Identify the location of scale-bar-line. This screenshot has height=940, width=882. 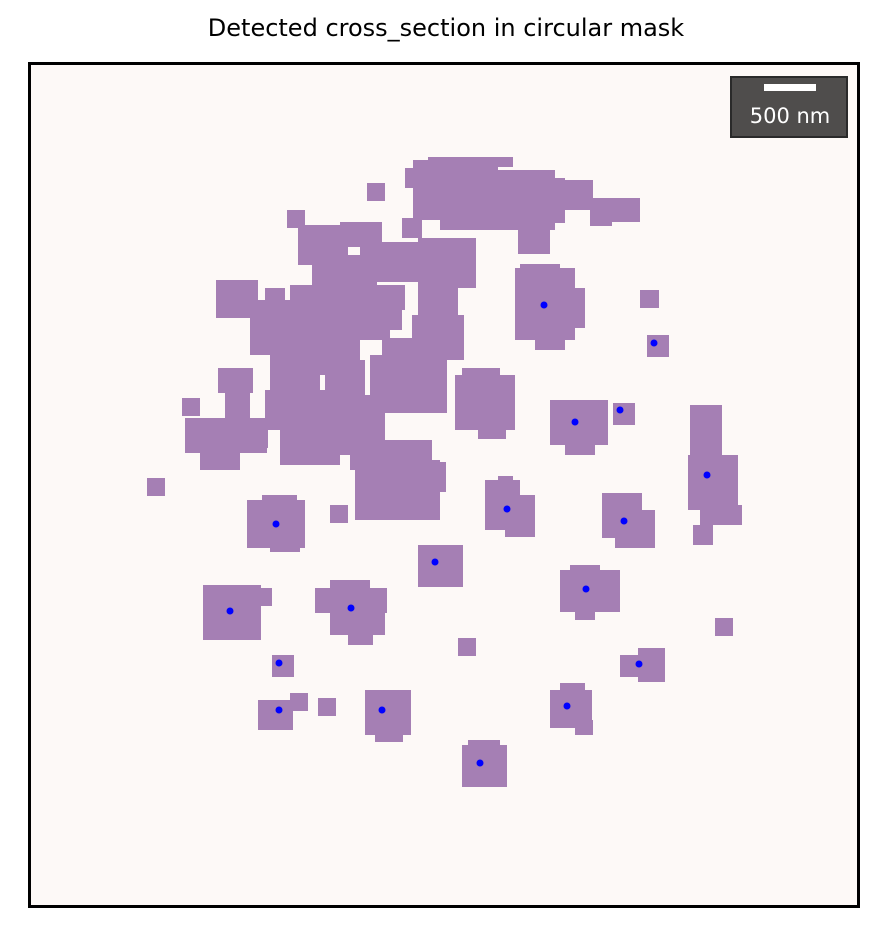
(790, 87).